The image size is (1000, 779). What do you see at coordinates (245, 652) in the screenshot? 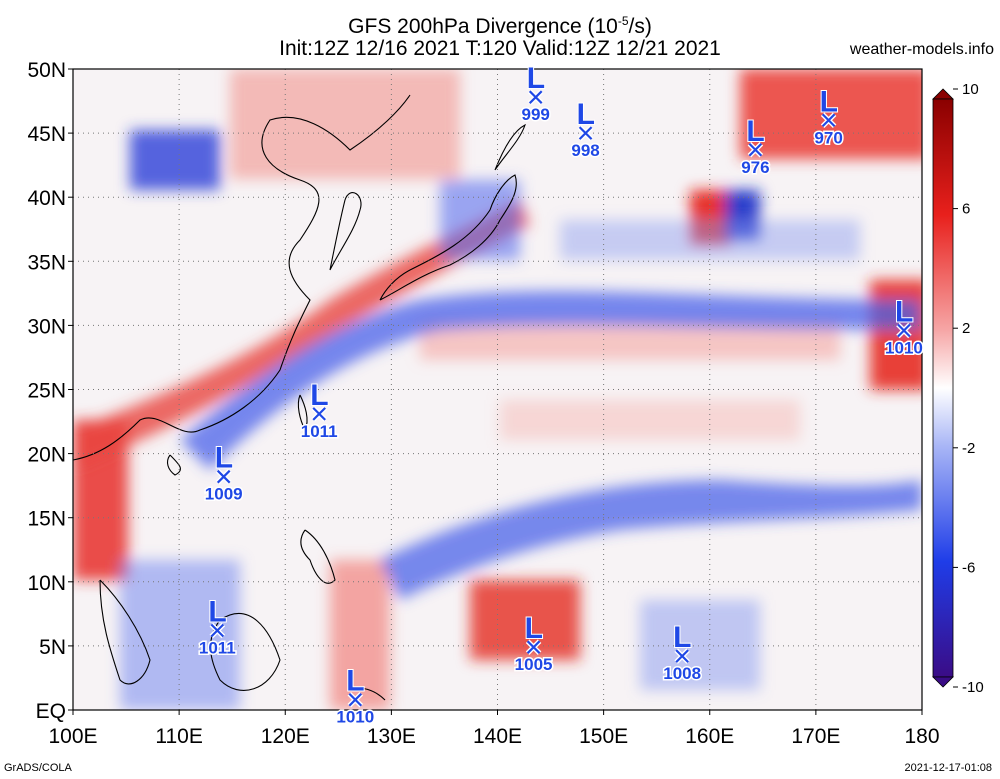
I see `borneo-coastline` at bounding box center [245, 652].